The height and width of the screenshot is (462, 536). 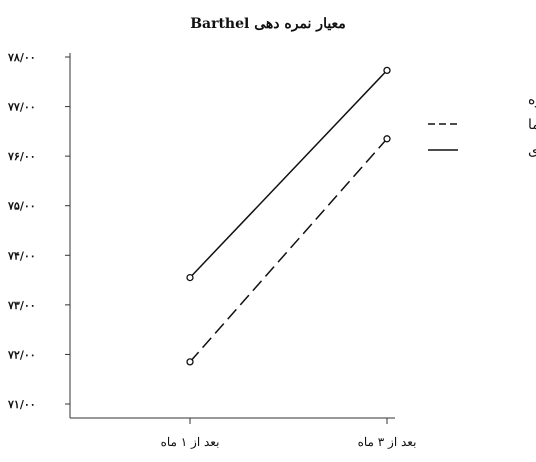 I want to click on legend-label: دارونما, so click(x=532, y=125).